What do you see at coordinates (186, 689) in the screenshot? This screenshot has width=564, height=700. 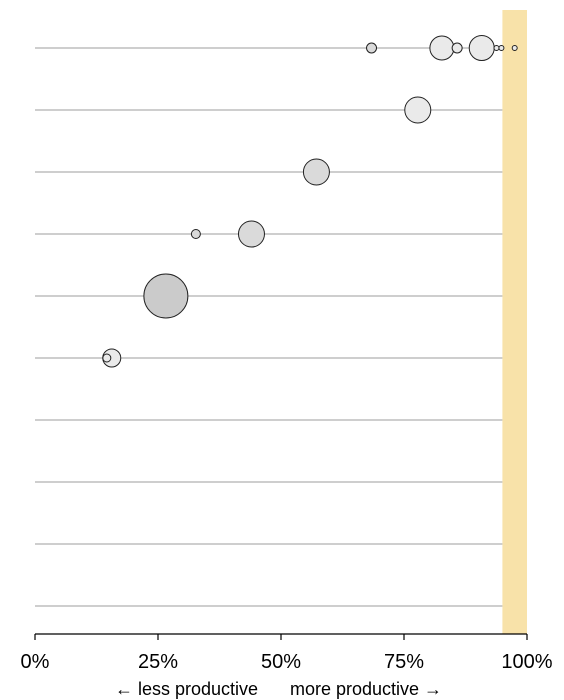 I see `axis-note-less-productive: ← less productive` at bounding box center [186, 689].